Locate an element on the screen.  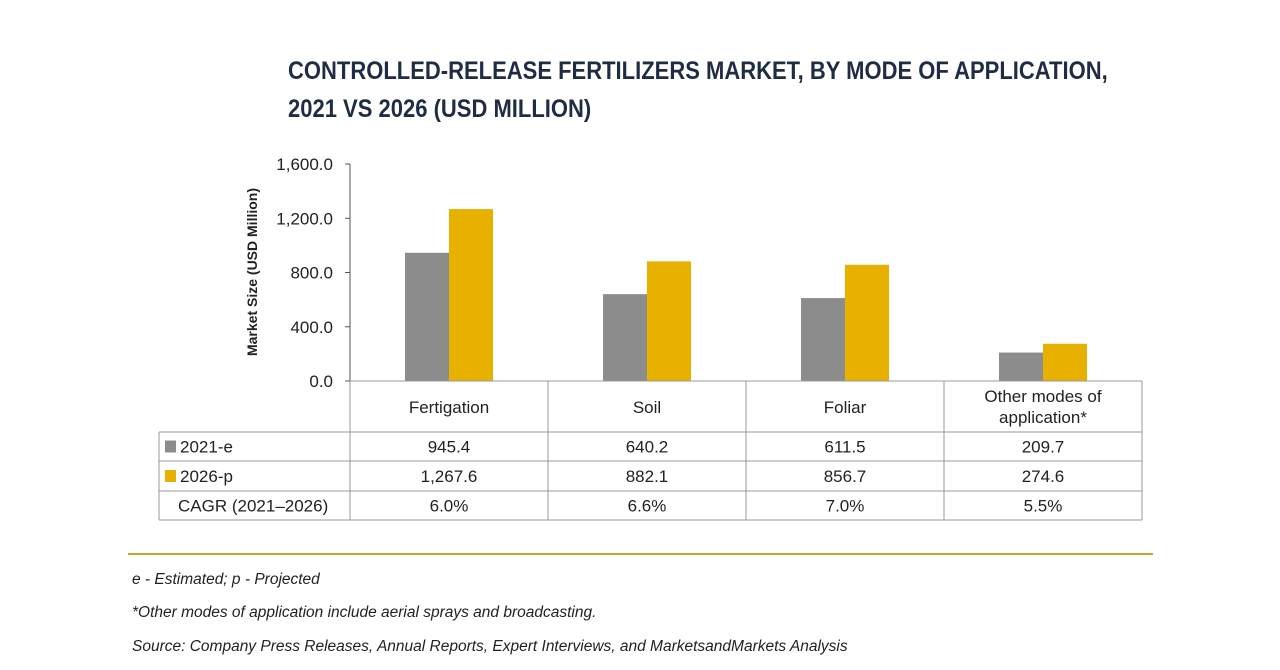
cagr-value: 6.0% is located at coordinates (449, 506).